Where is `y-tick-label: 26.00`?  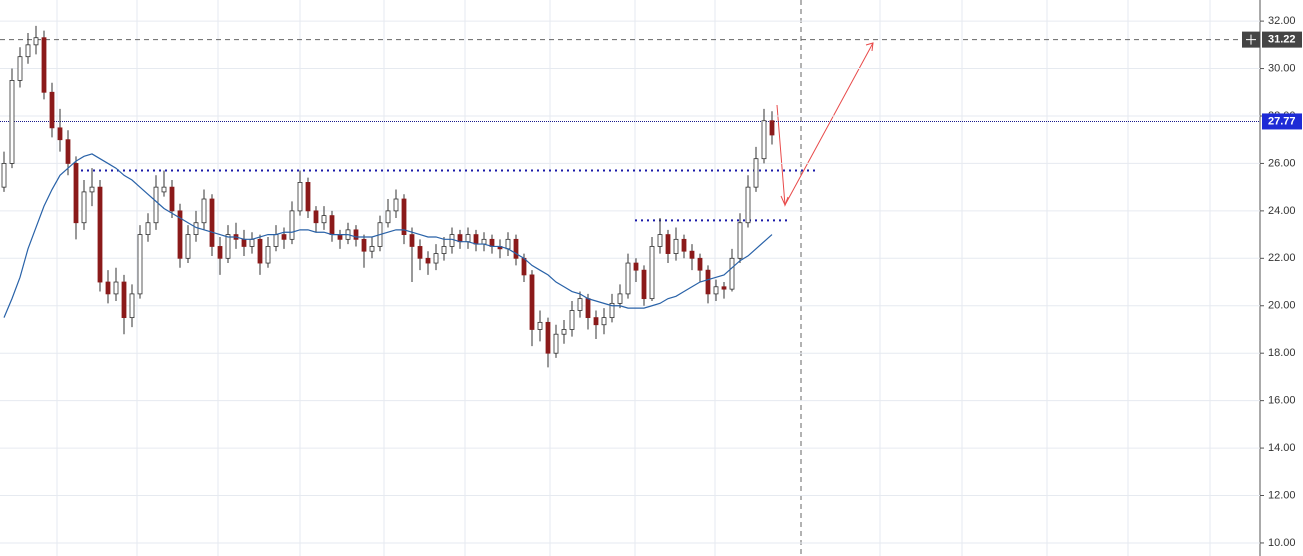
y-tick-label: 26.00 is located at coordinates (1282, 163).